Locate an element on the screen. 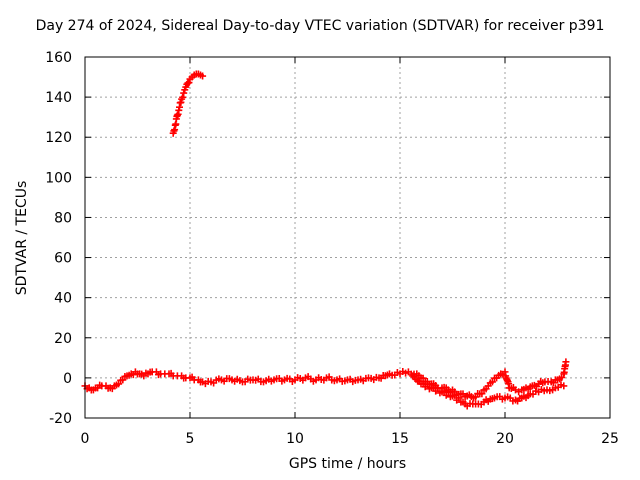 This screenshot has height=480, width=640. y-tick-label: 0 is located at coordinates (67, 379).